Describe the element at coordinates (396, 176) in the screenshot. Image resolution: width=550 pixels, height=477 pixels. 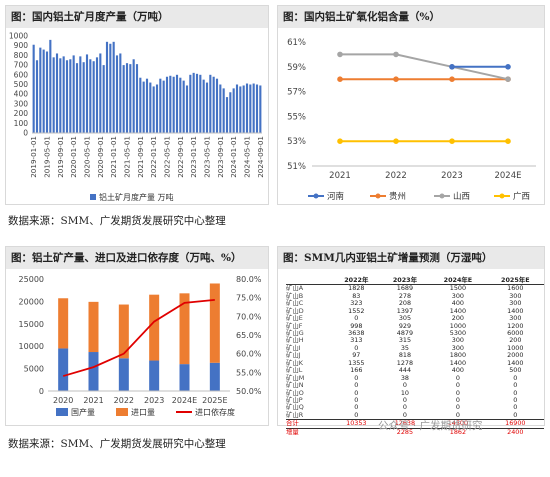
I see `x-tick-label: 2022` at that location.